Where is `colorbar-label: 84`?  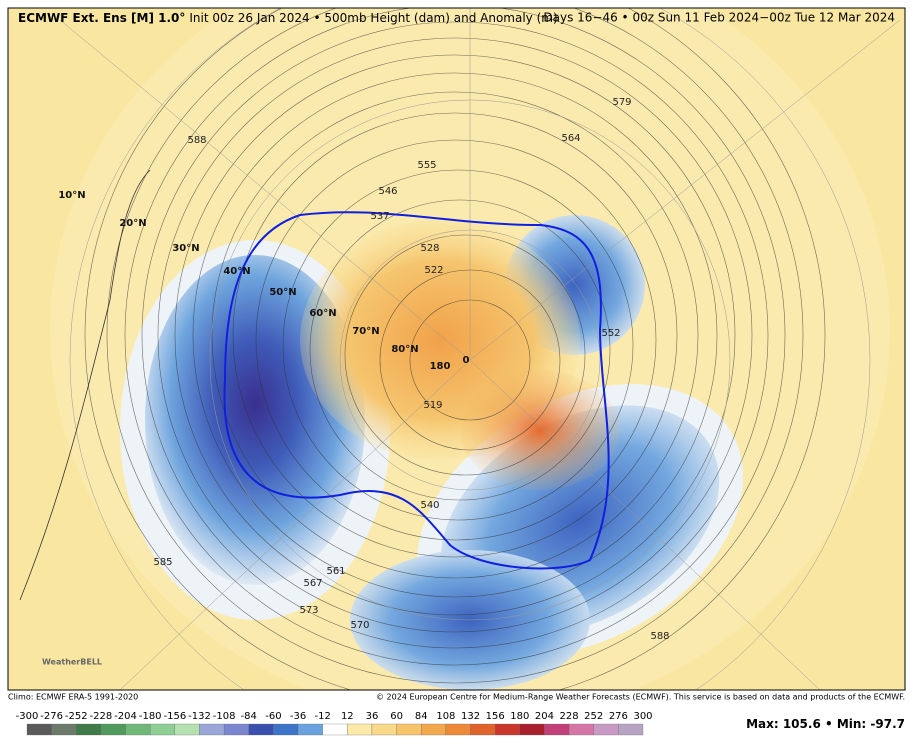
colorbar-label: 84 is located at coordinates (421, 716).